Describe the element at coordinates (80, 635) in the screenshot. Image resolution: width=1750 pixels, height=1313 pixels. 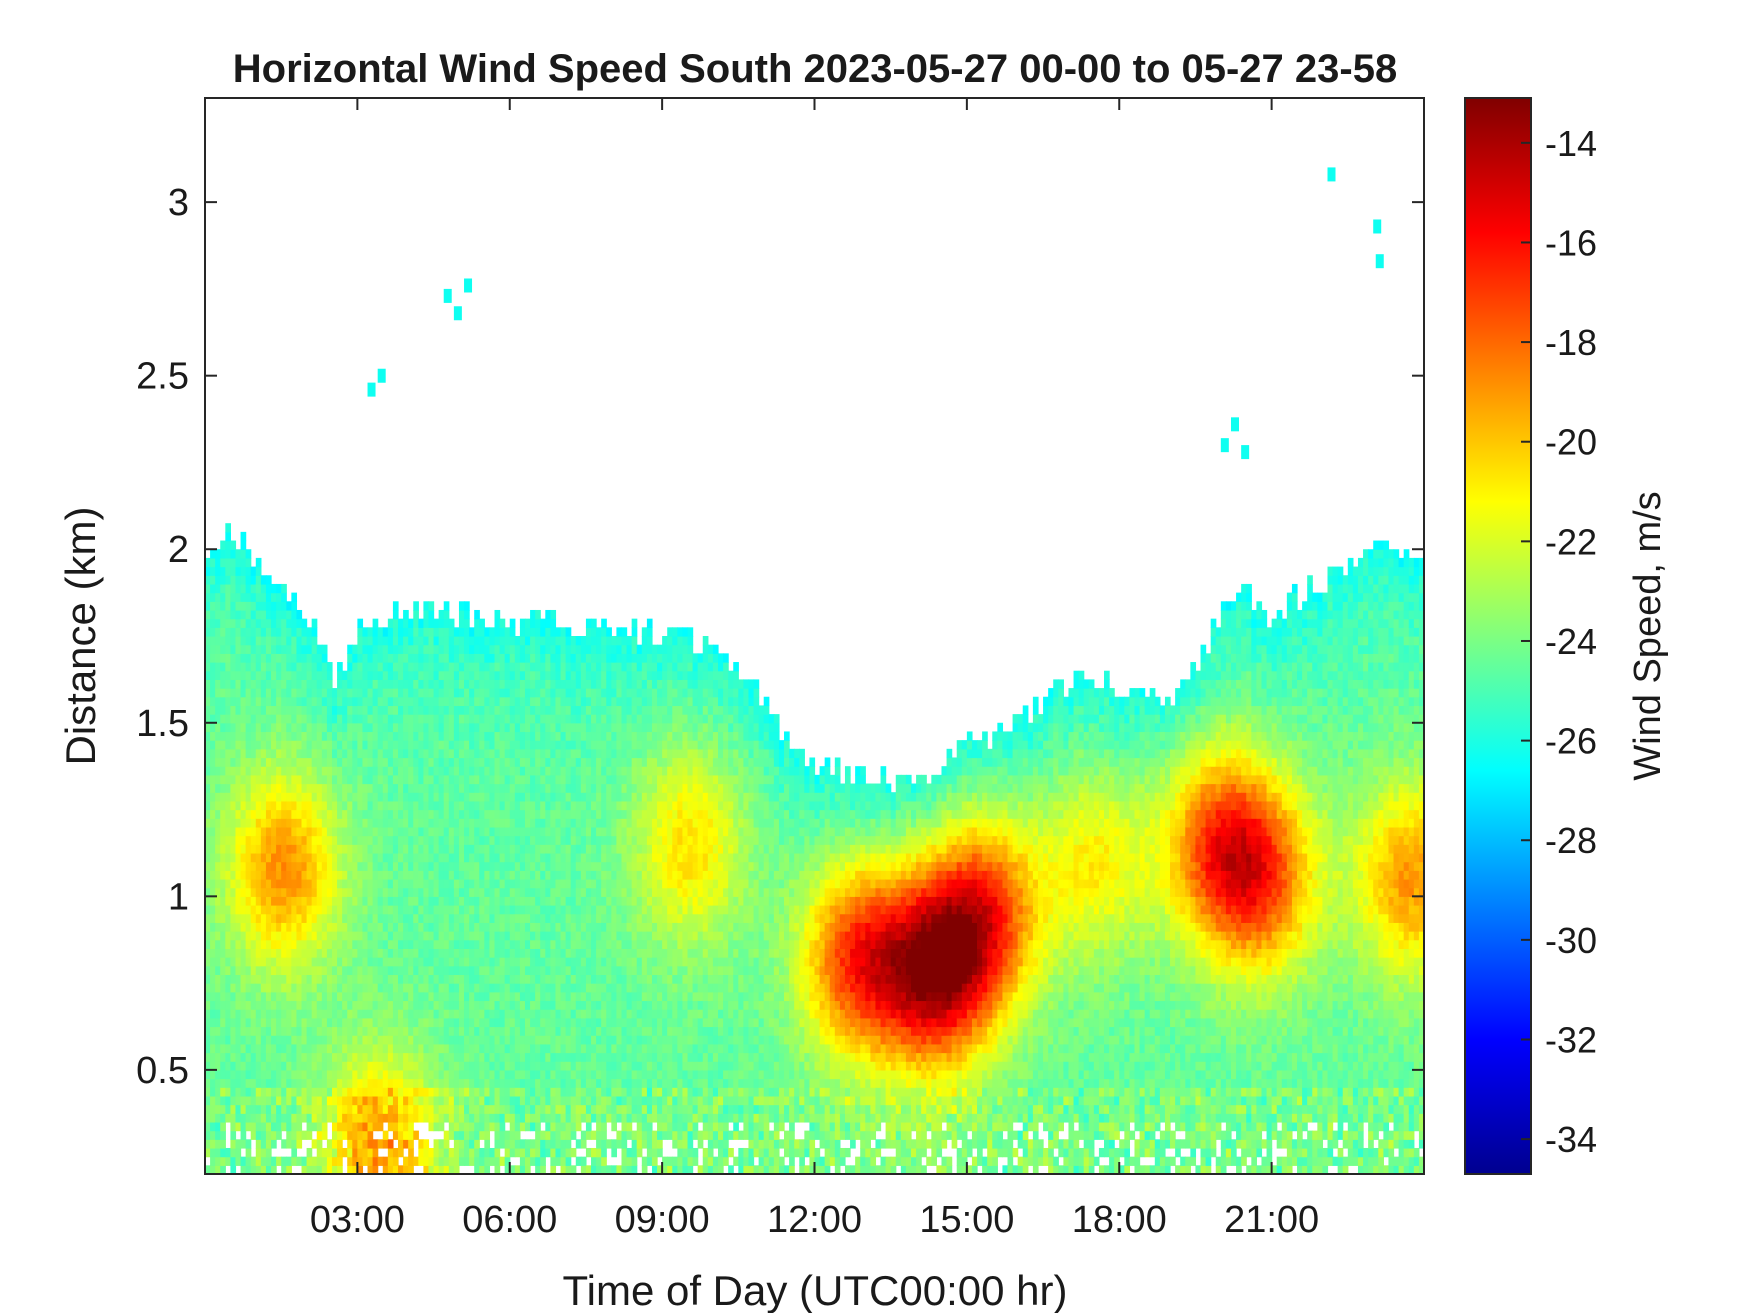
I see `y-axis-label: Distance (km)` at that location.